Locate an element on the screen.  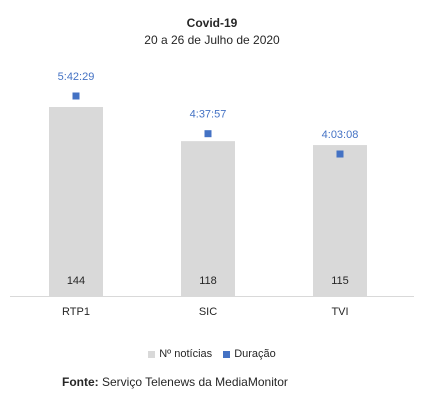
bar-rtp1 is located at coordinates (76, 201).